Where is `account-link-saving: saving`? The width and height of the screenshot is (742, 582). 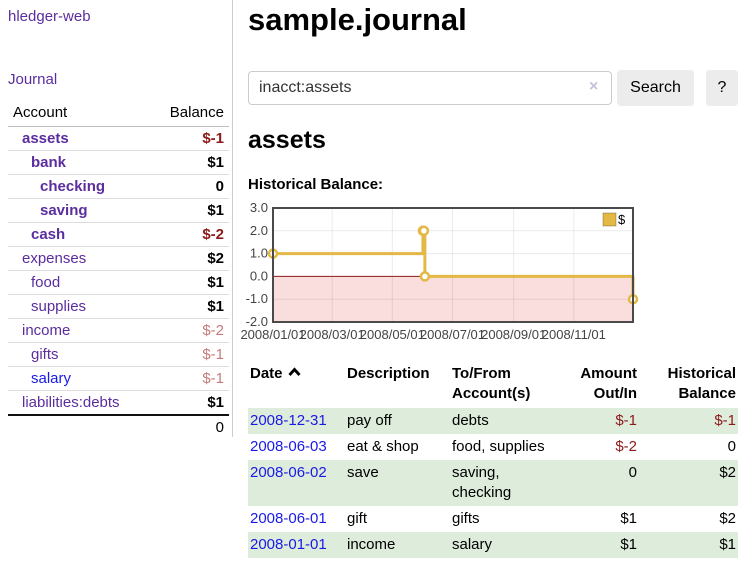
account-link-saving: saving is located at coordinates (64, 210).